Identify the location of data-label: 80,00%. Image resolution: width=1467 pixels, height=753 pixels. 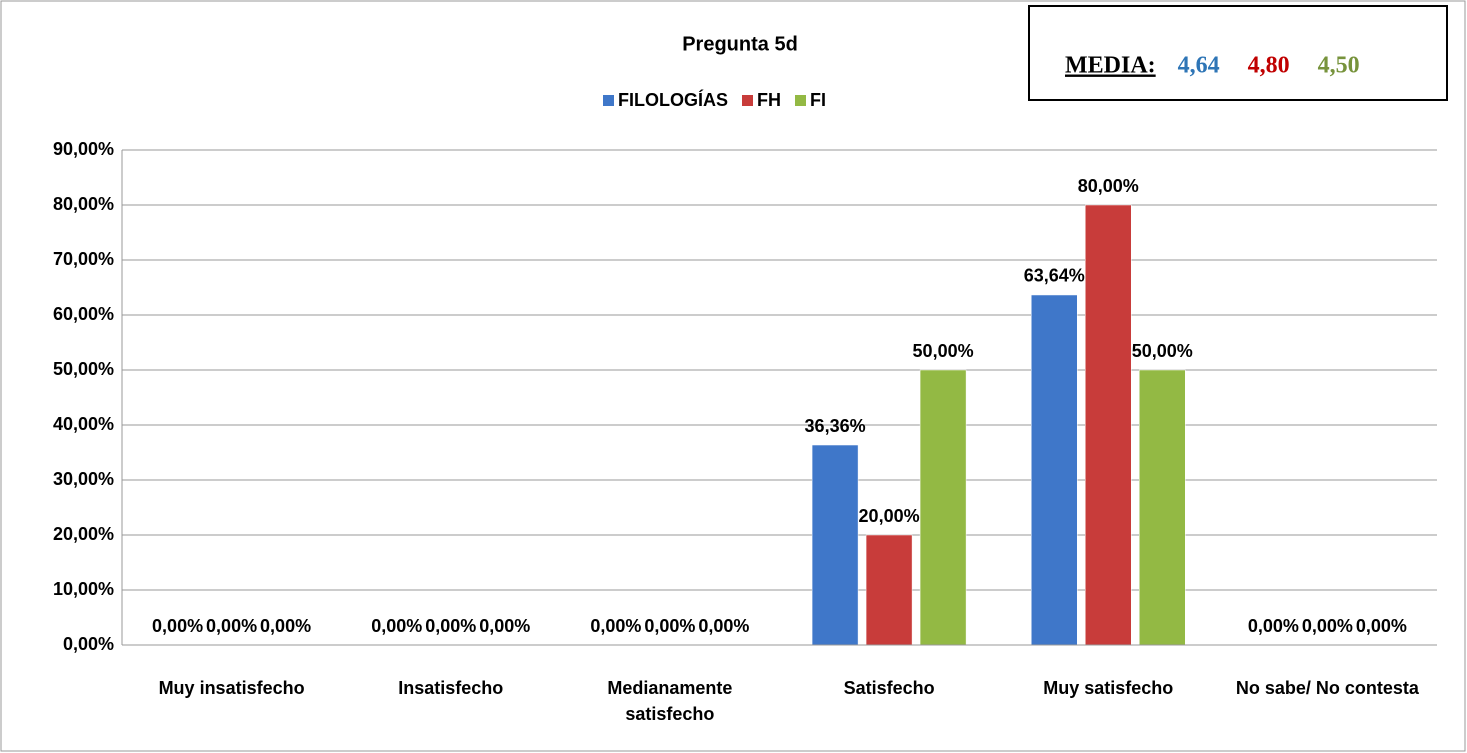
(1108, 186).